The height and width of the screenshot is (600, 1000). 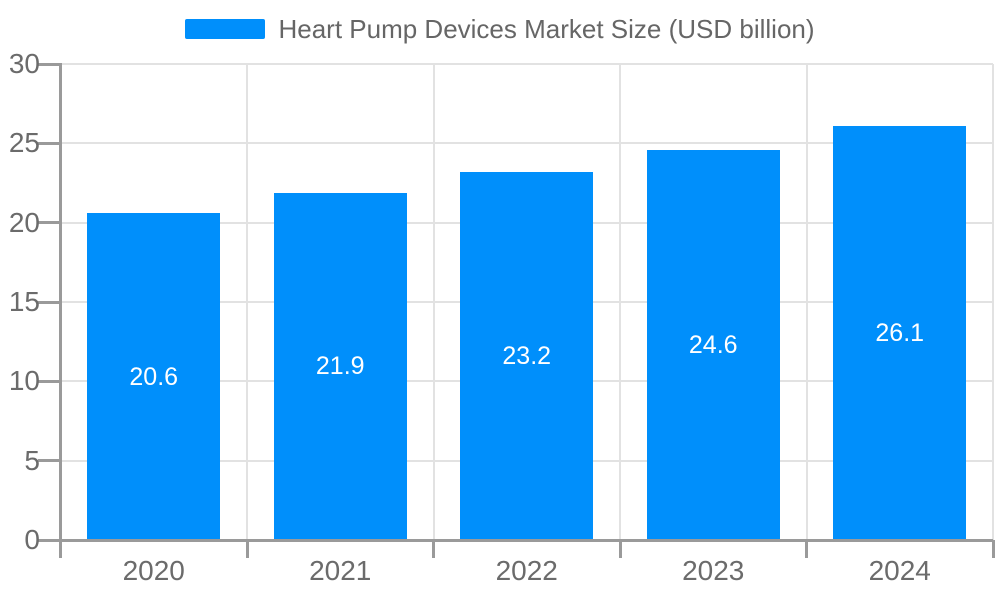 I want to click on y-tick-label-30: 30, so click(x=24, y=63).